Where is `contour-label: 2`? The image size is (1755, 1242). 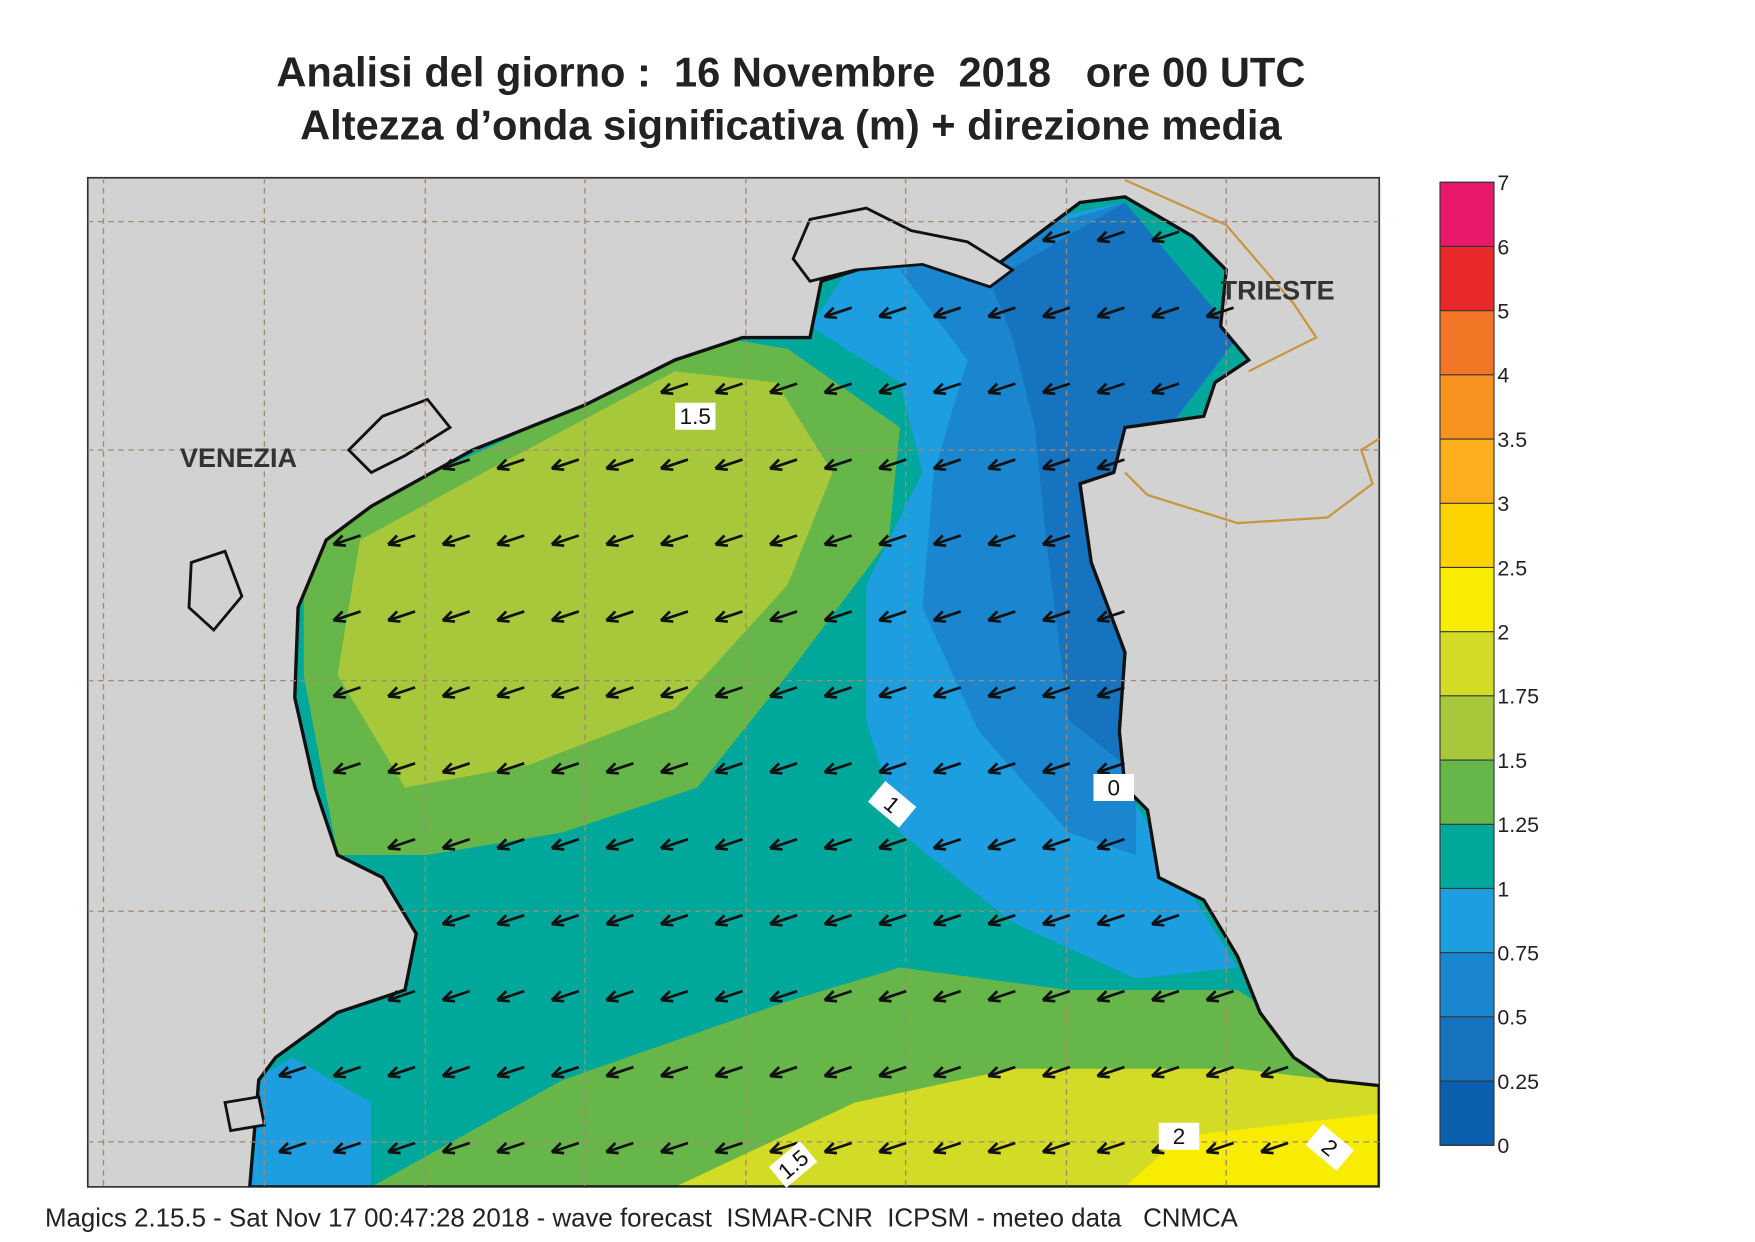
contour-label: 2 is located at coordinates (1329, 1147).